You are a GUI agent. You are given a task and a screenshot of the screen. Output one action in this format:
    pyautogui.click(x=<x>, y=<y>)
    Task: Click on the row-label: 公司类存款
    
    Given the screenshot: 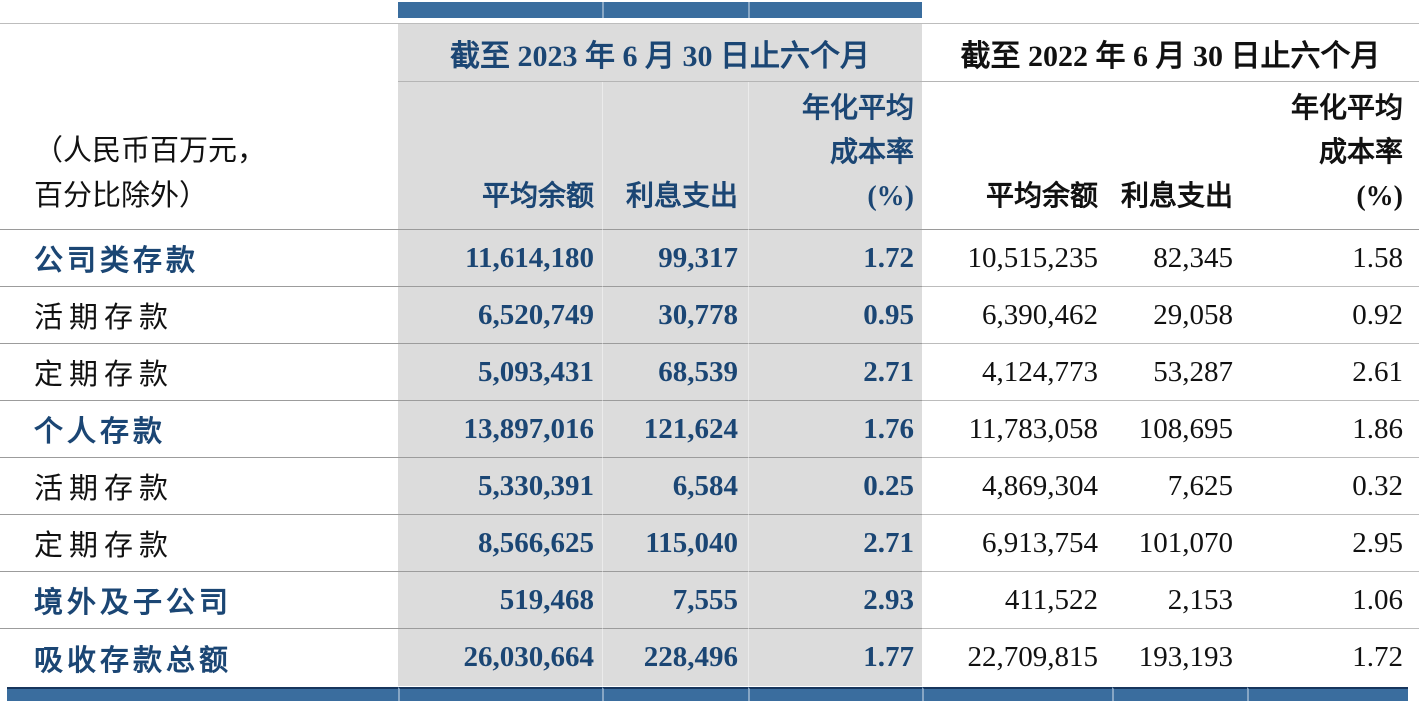 What is the action you would take?
    pyautogui.click(x=199, y=258)
    